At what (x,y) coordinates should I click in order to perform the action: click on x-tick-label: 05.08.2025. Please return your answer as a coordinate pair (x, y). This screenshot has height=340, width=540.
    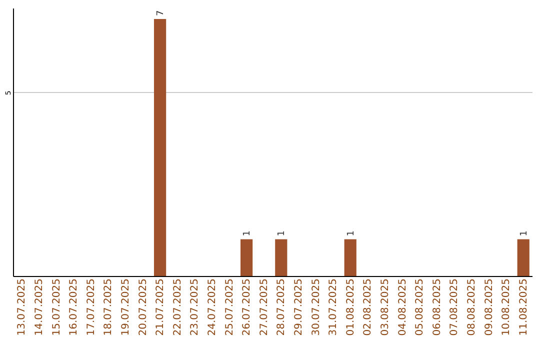
    Looking at the image, I should click on (420, 307).